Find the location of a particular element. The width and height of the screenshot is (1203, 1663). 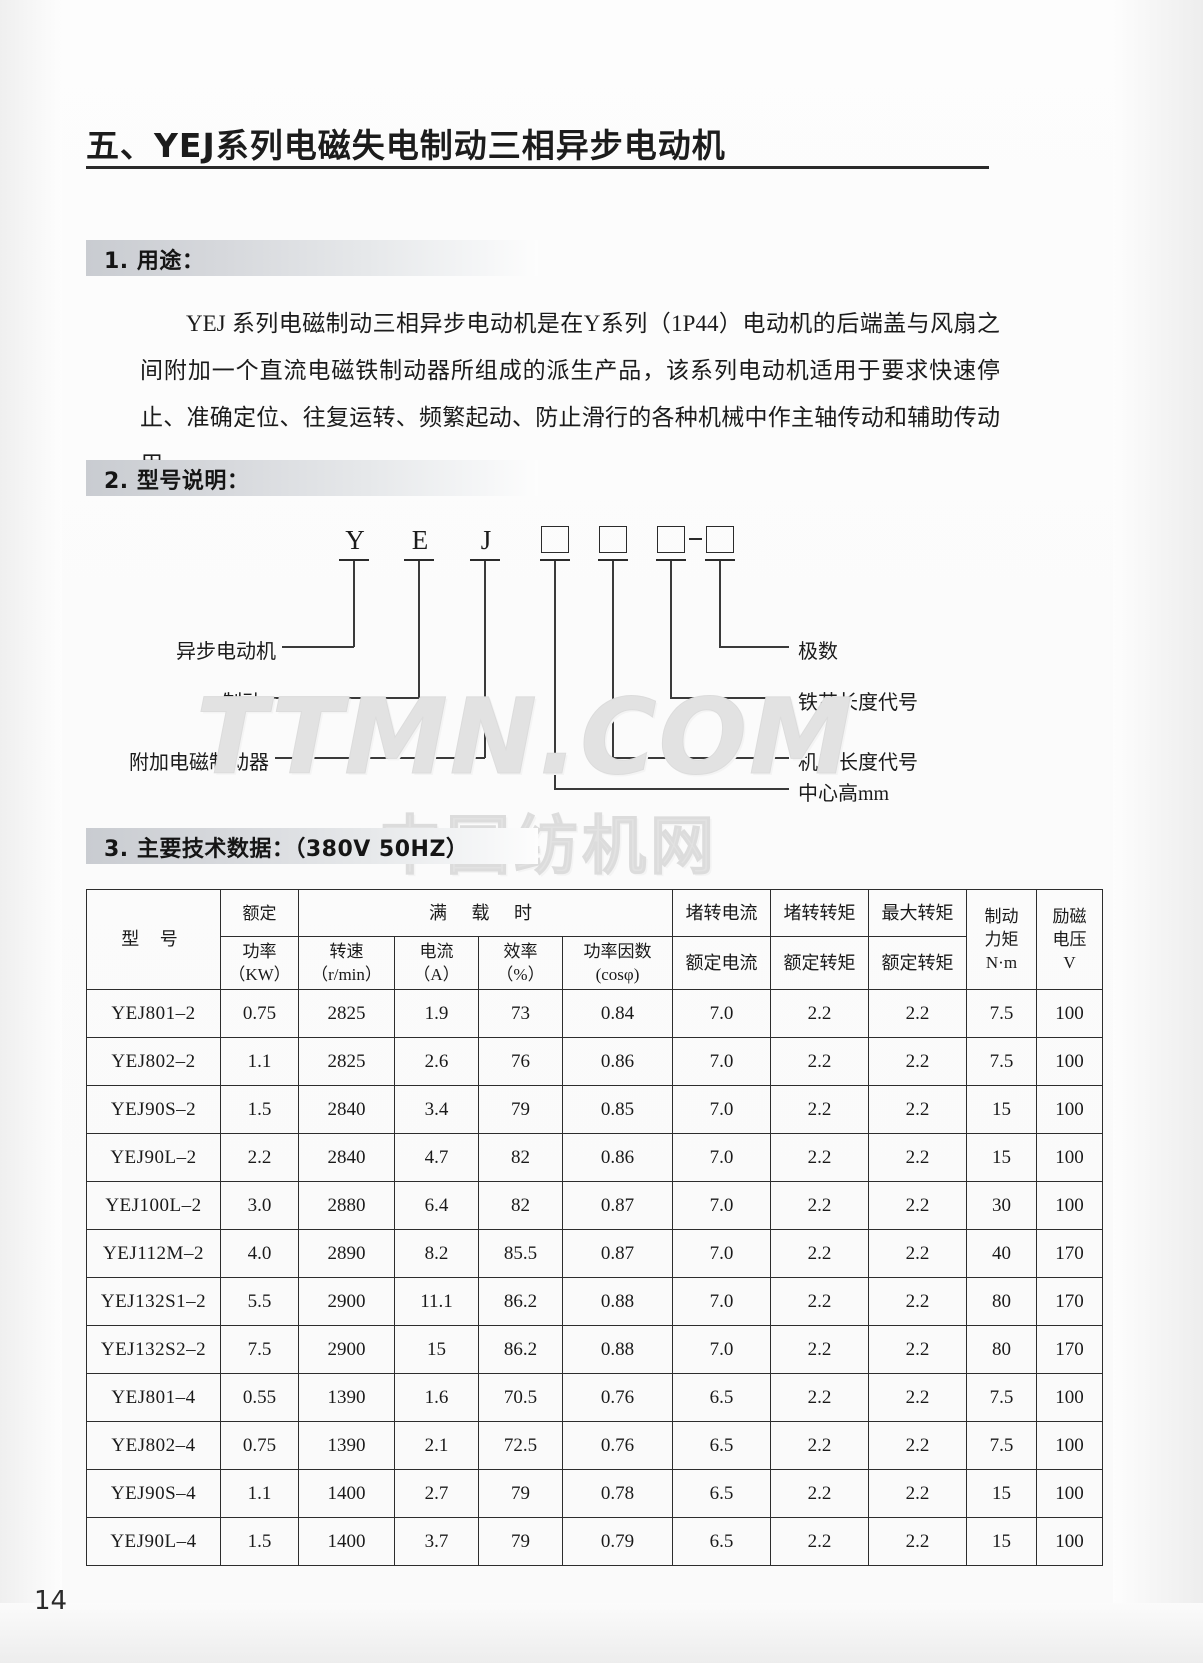

table-header-row-2: 功率 （KW） 转速 （r/min） 电流 （A） 效率 （%） is located at coordinates (595, 963).